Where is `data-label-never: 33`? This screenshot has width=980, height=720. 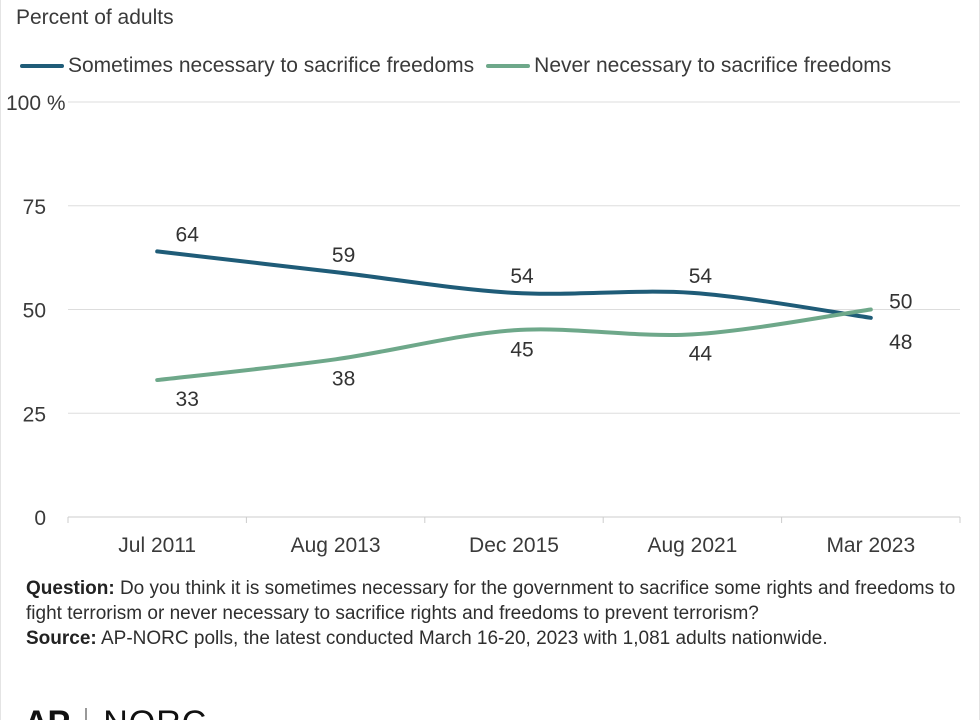 data-label-never: 33 is located at coordinates (187, 399).